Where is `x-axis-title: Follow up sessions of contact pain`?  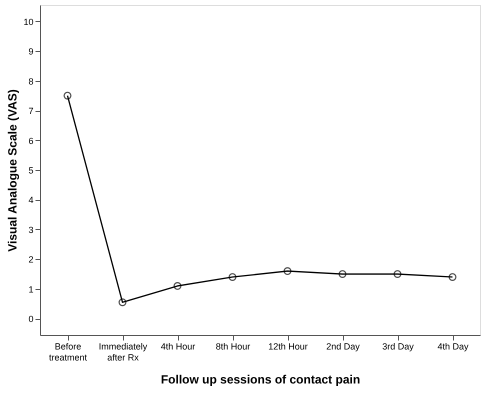
x-axis-title: Follow up sessions of contact pain is located at coordinates (260, 379).